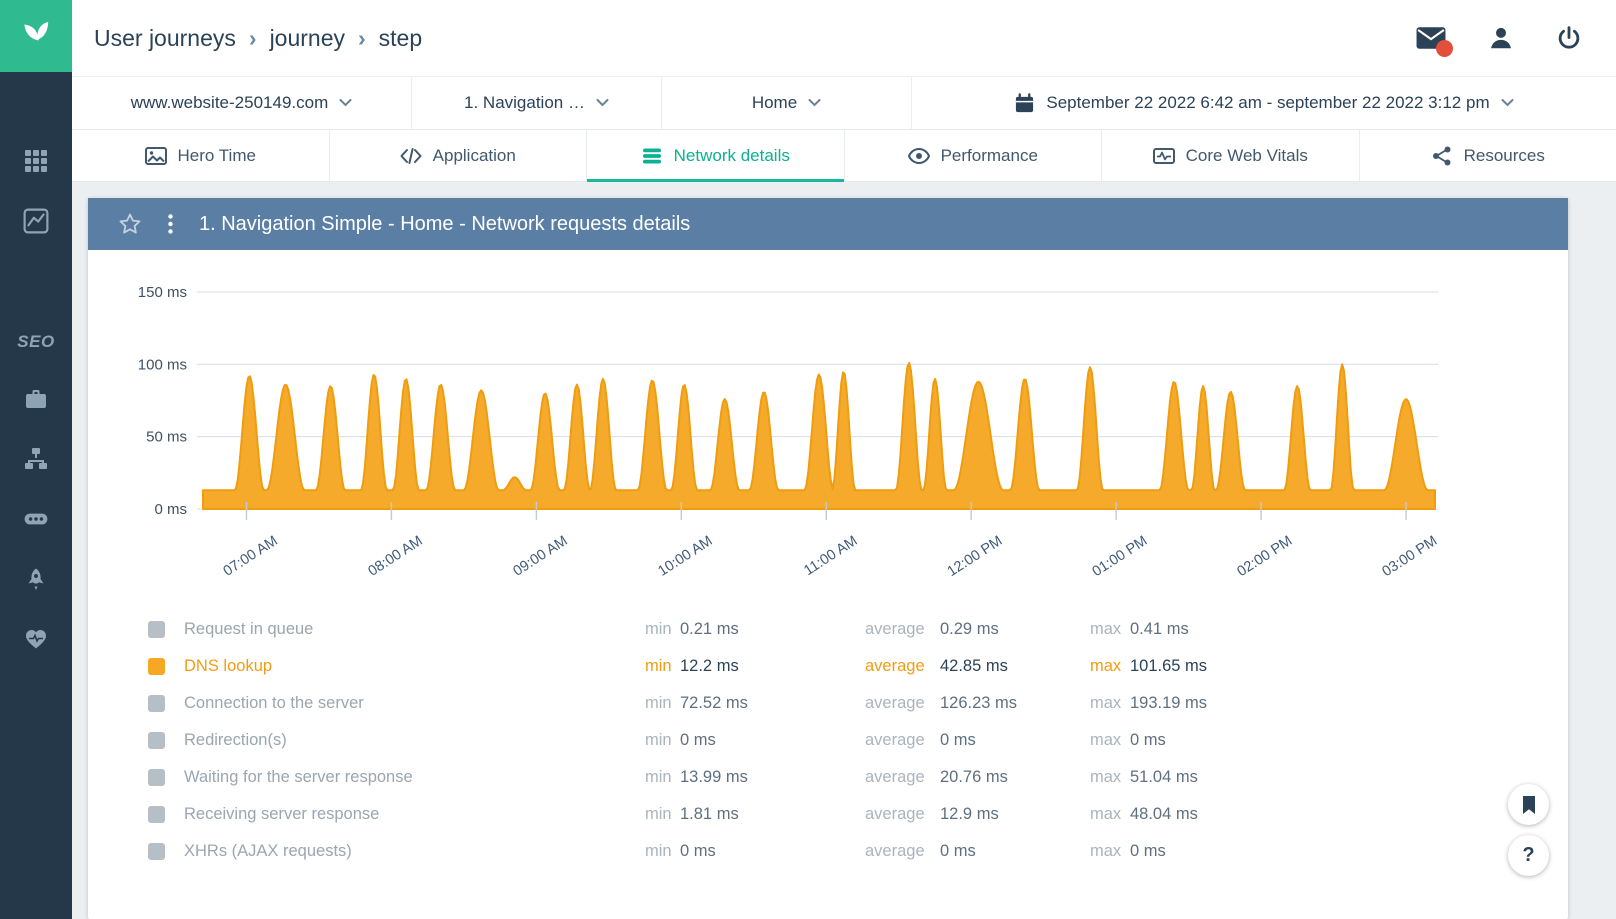 This screenshot has height=919, width=1616. I want to click on chevron-down-icon, so click(602, 103).